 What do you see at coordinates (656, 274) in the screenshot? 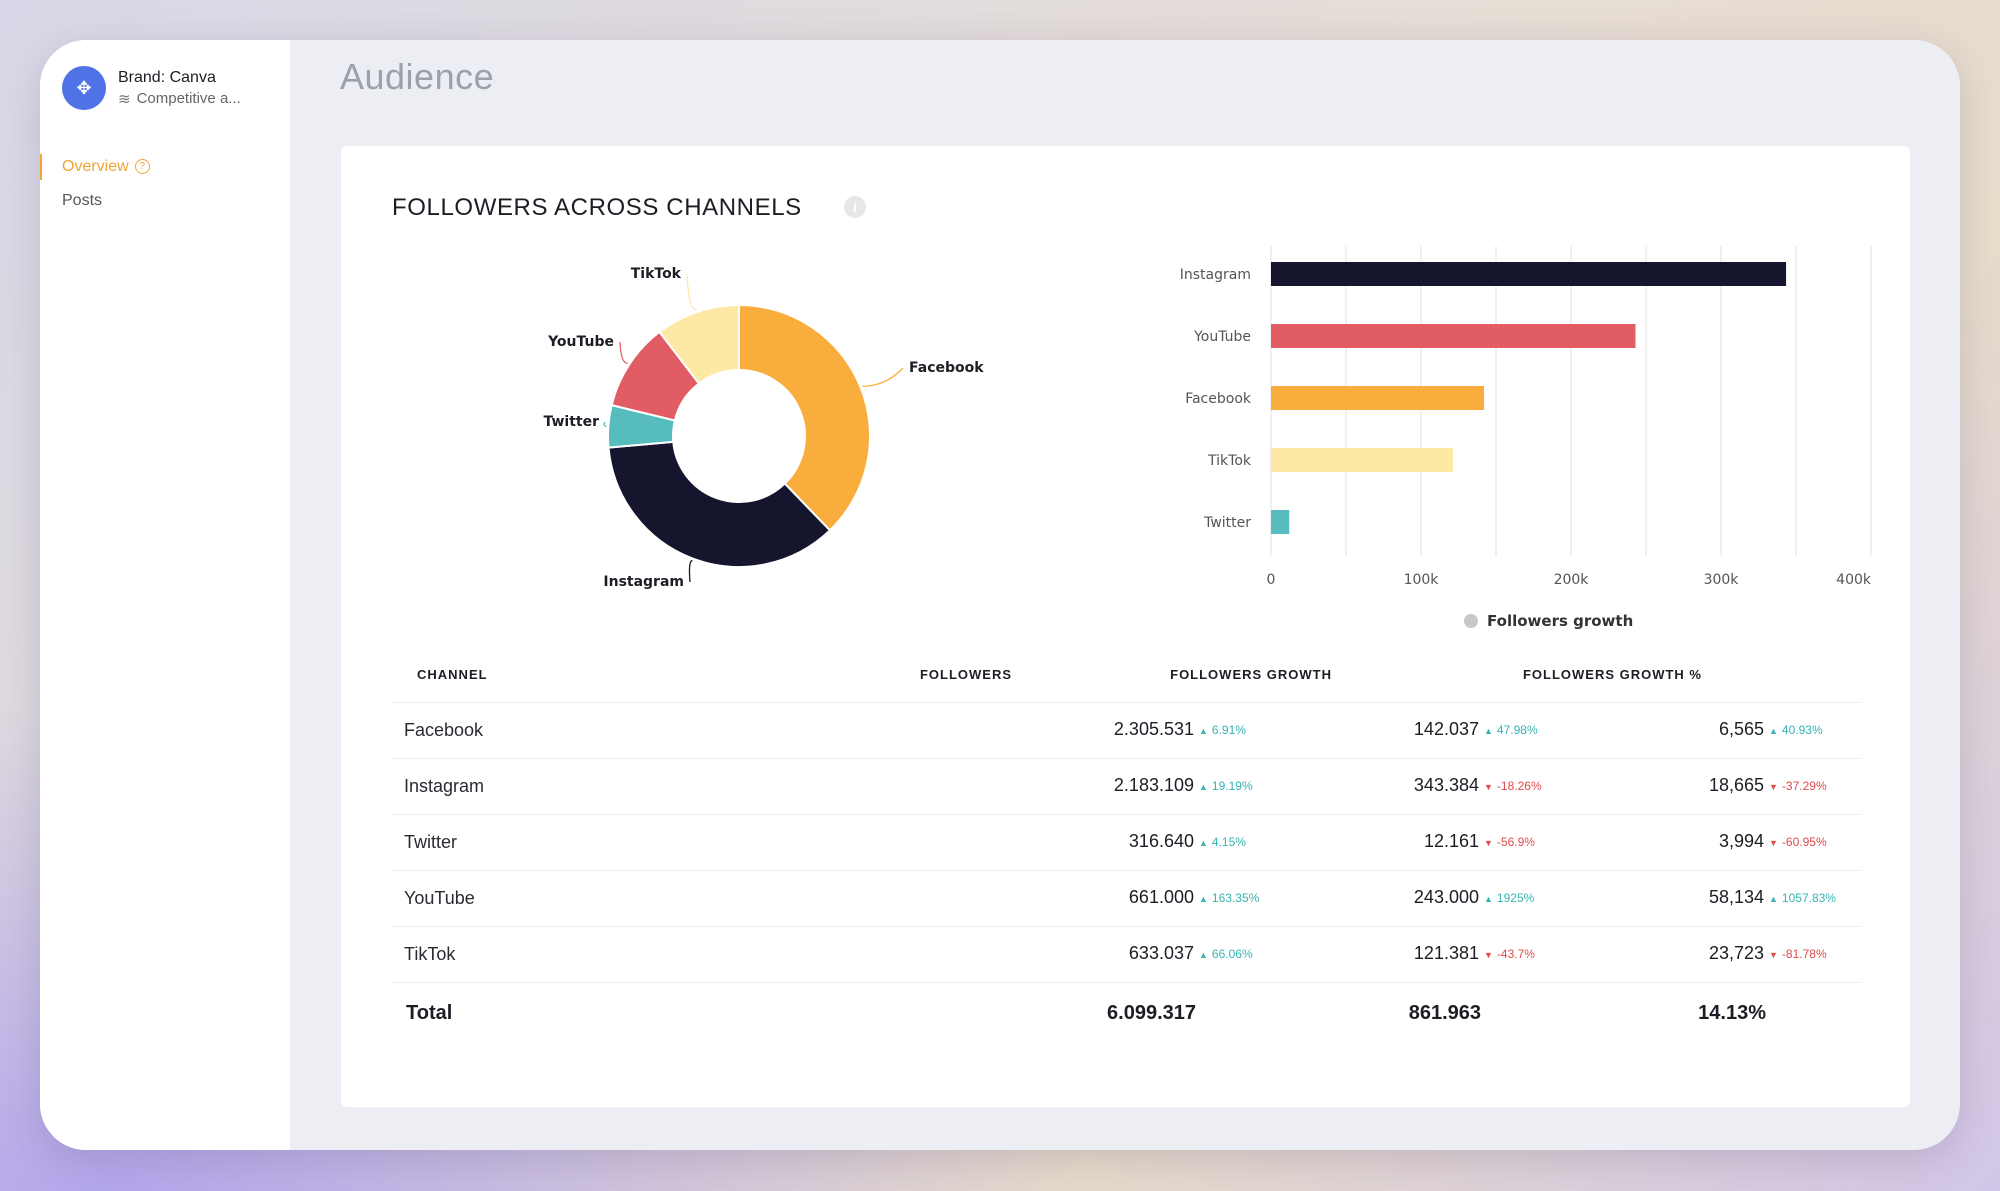
I see `donut-label-tiktok: TikTok` at bounding box center [656, 274].